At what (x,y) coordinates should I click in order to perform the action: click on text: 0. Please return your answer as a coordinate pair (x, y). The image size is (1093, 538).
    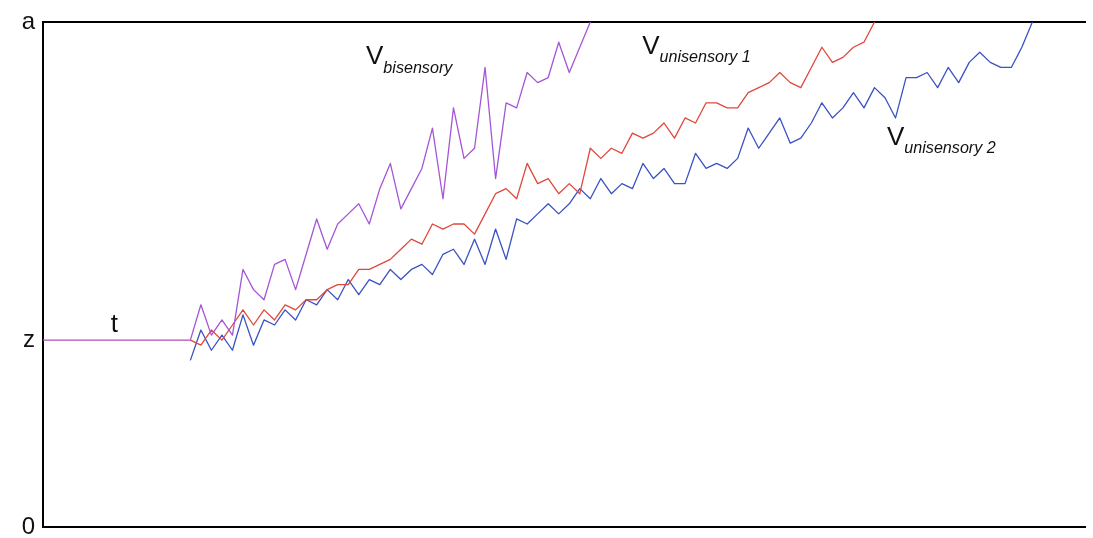
    Looking at the image, I should click on (28, 524).